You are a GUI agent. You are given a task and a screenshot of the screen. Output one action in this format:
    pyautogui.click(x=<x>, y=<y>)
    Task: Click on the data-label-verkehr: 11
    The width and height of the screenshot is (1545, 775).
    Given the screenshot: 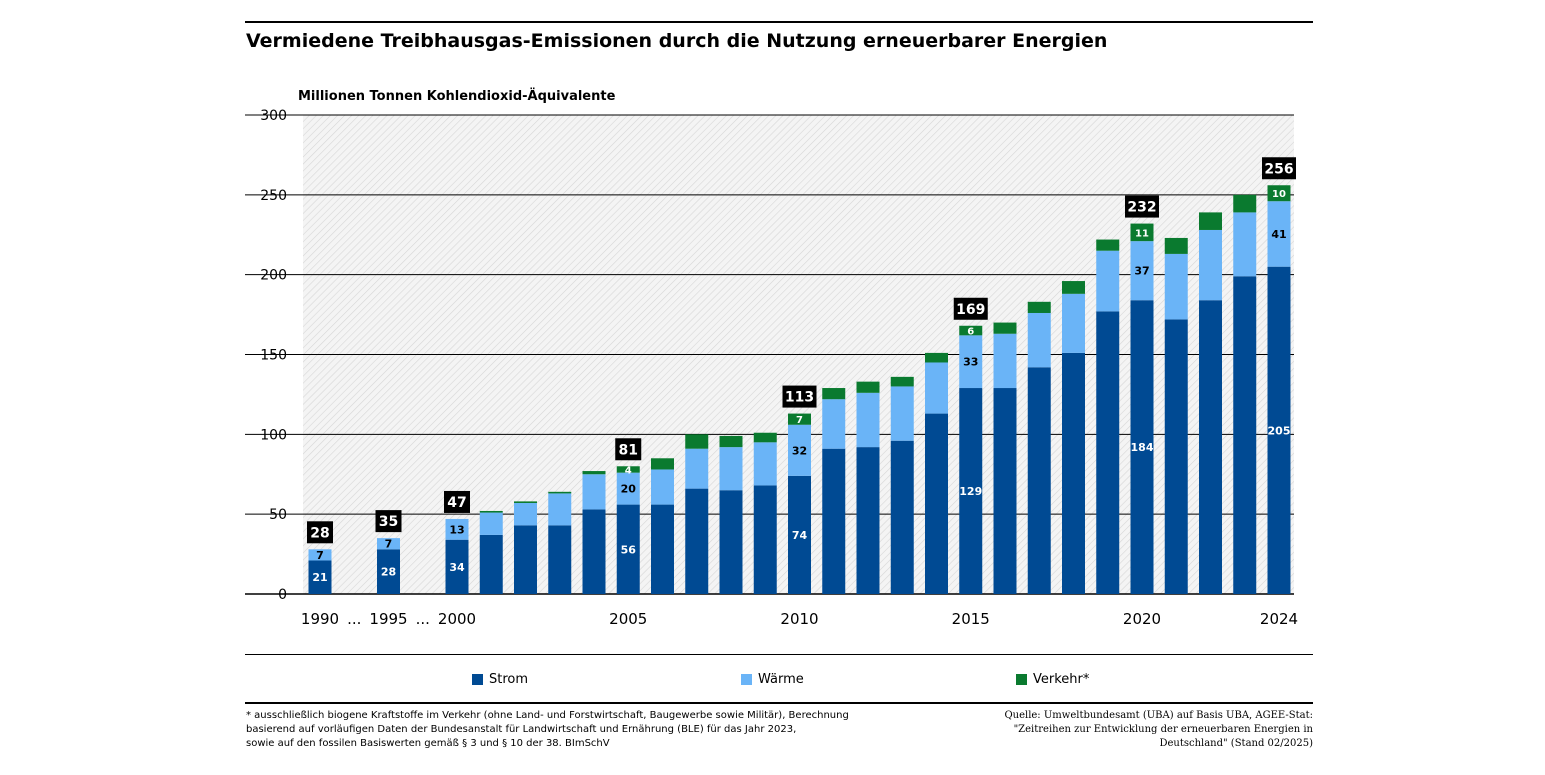 What is the action you would take?
    pyautogui.click(x=1142, y=233)
    